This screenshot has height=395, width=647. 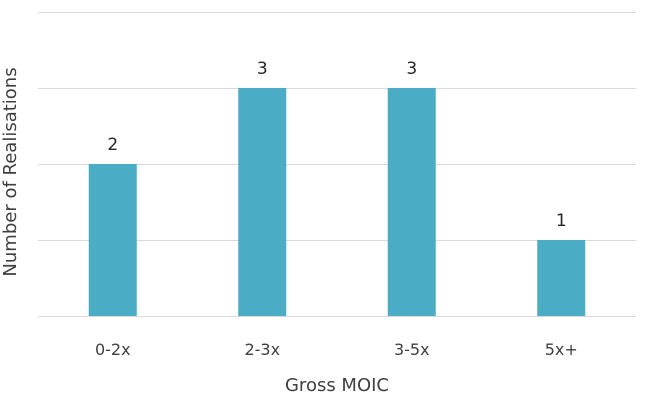 What do you see at coordinates (412, 349) in the screenshot?
I see `x-tick-label: 3-5x` at bounding box center [412, 349].